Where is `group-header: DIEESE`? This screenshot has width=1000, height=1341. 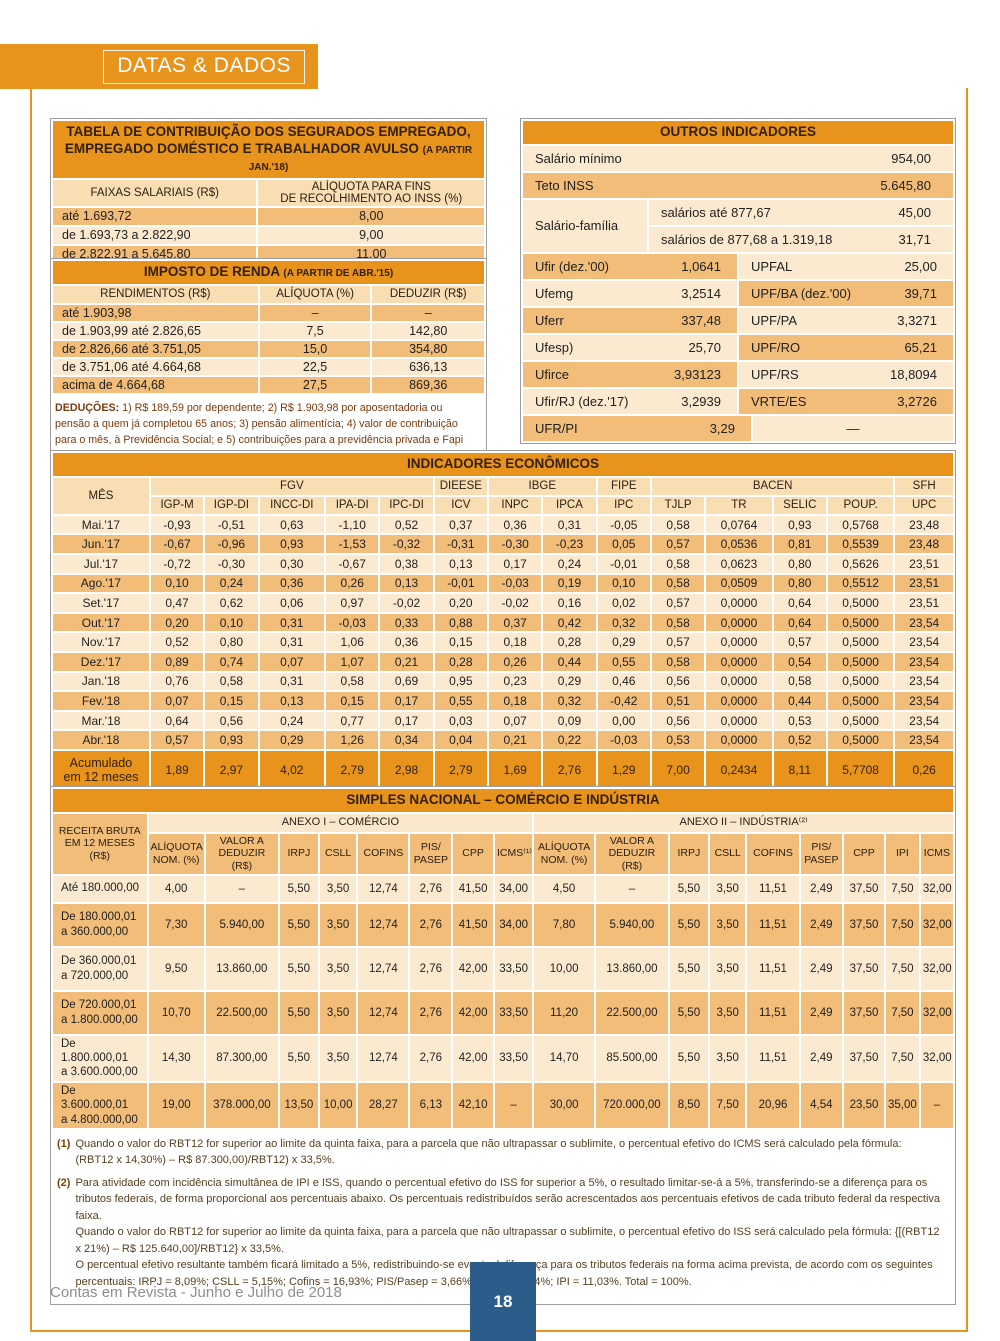 group-header: DIEESE is located at coordinates (460, 486).